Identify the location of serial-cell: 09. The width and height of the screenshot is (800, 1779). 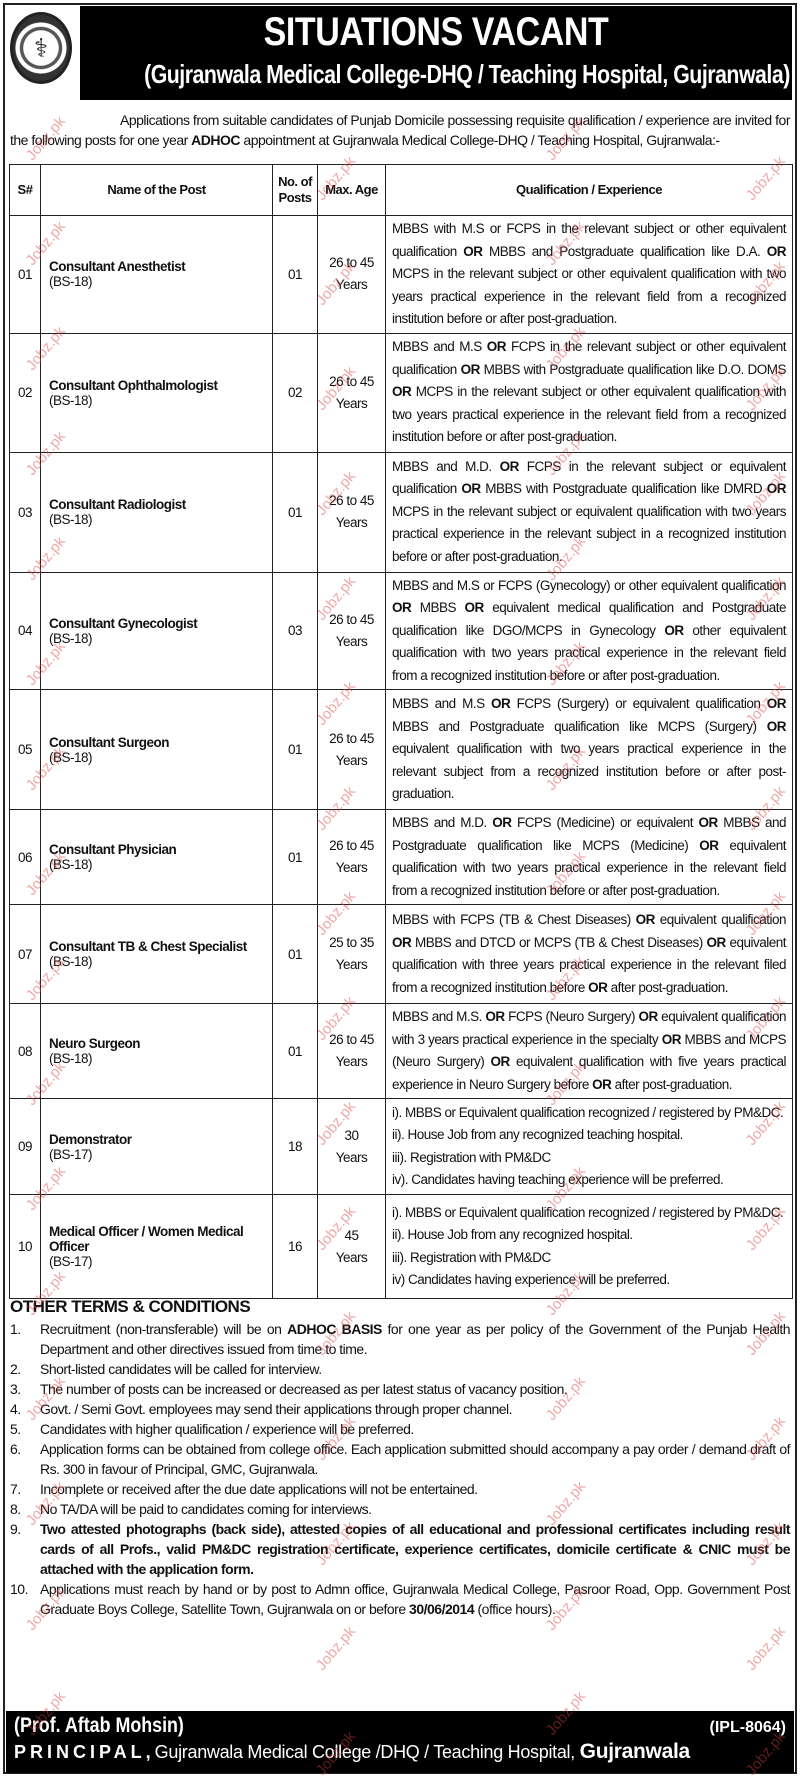
(25, 1146).